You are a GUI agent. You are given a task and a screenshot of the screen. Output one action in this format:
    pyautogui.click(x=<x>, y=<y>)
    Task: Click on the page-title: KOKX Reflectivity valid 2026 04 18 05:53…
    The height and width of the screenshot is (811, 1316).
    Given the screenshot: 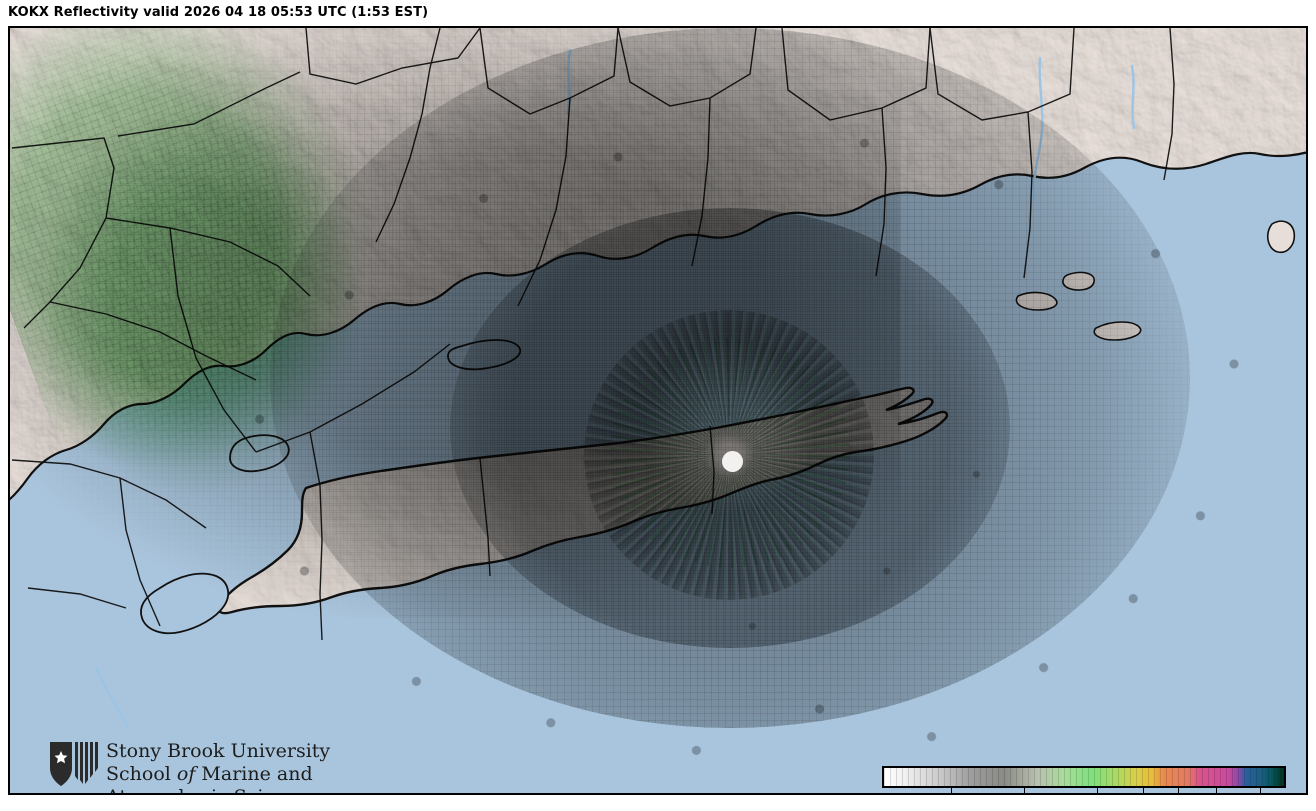 What is the action you would take?
    pyautogui.click(x=218, y=12)
    